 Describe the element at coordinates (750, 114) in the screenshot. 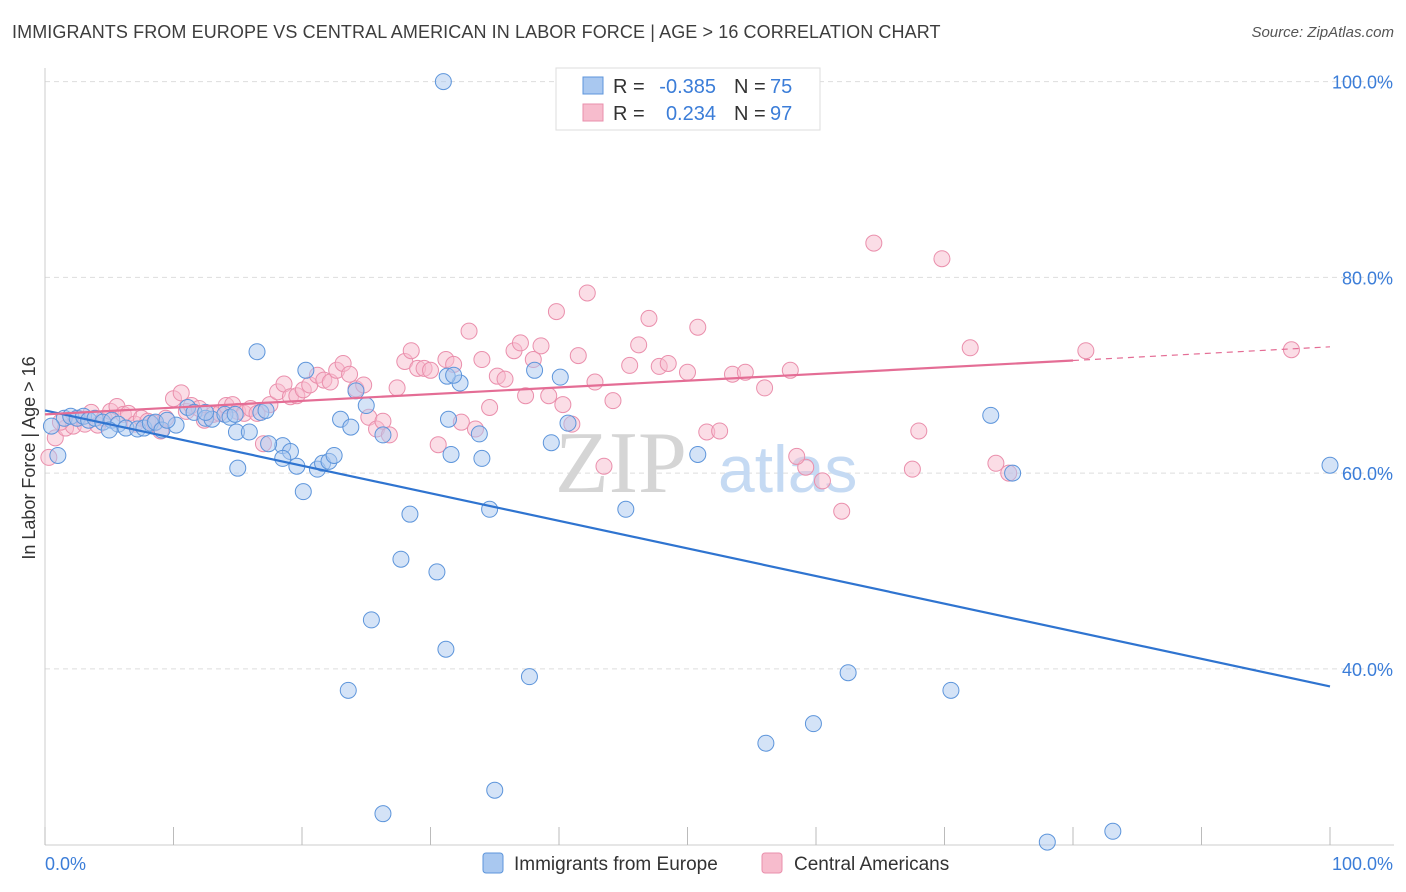

I see `central-n-label: N =` at that location.